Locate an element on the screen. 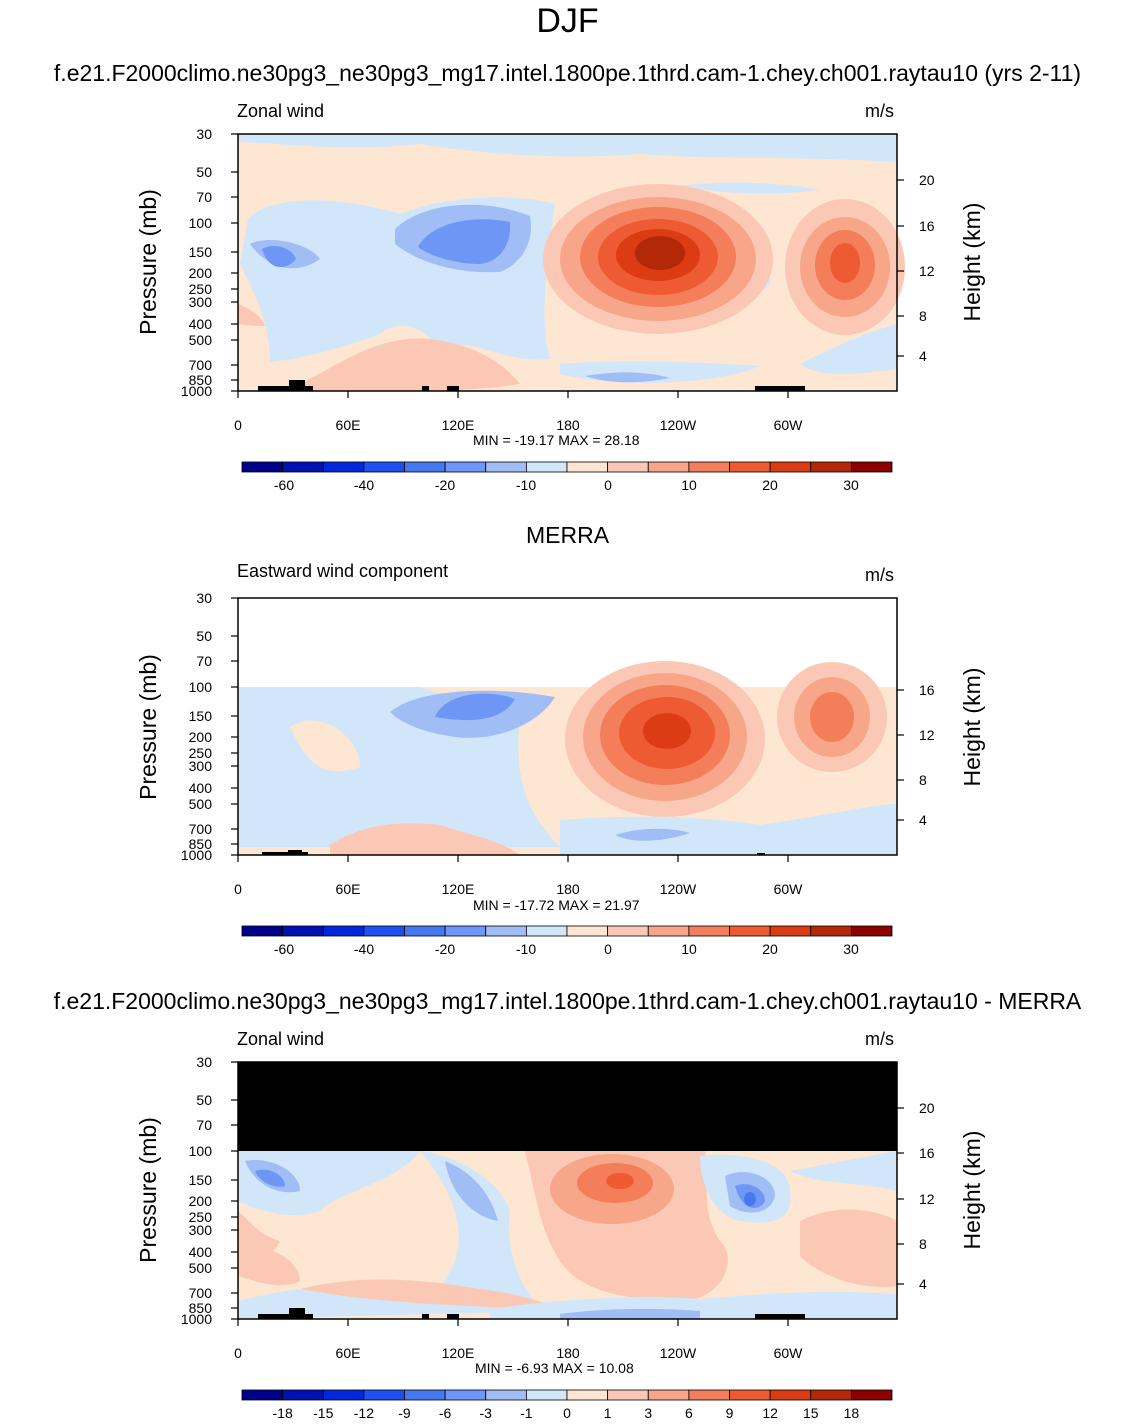 This screenshot has height=1425, width=1135. y-tick-label: 50 is located at coordinates (204, 636).